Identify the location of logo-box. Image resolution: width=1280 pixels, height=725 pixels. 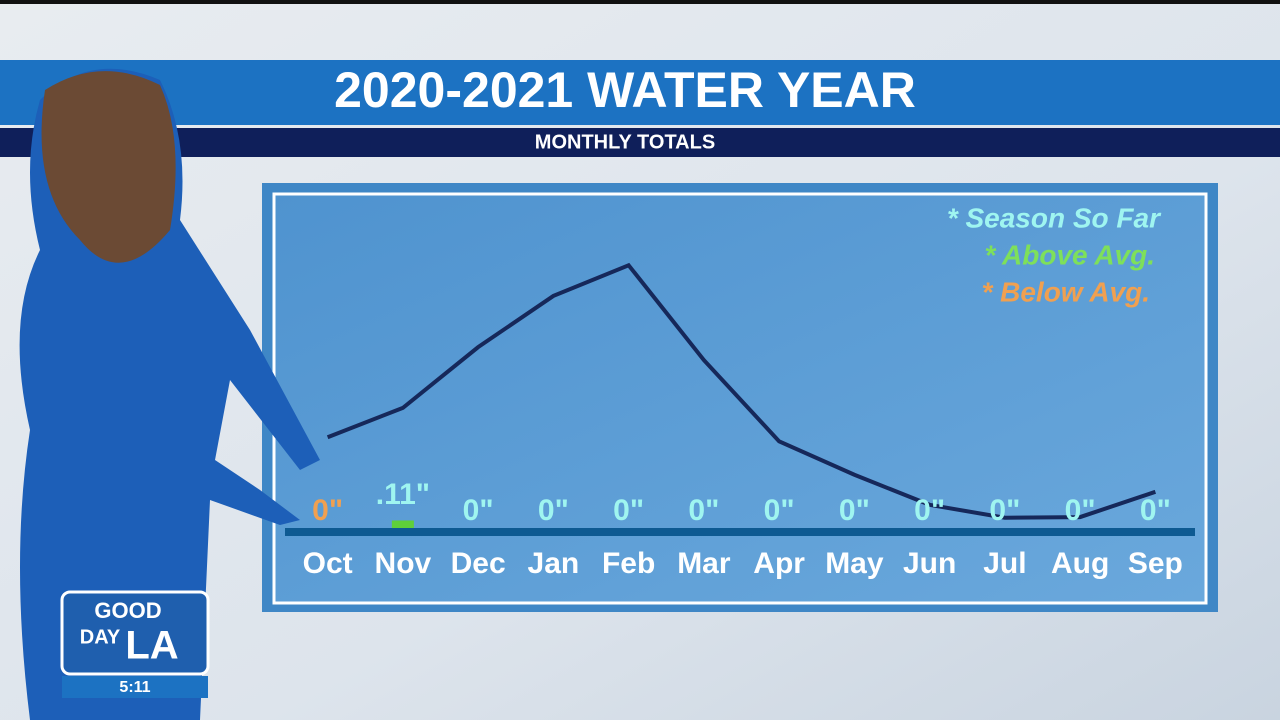
(135, 633).